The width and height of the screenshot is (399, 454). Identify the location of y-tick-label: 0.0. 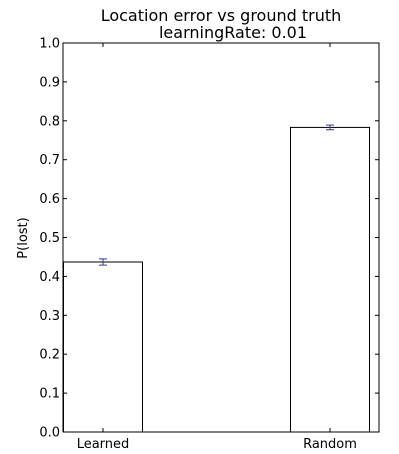
(49, 433).